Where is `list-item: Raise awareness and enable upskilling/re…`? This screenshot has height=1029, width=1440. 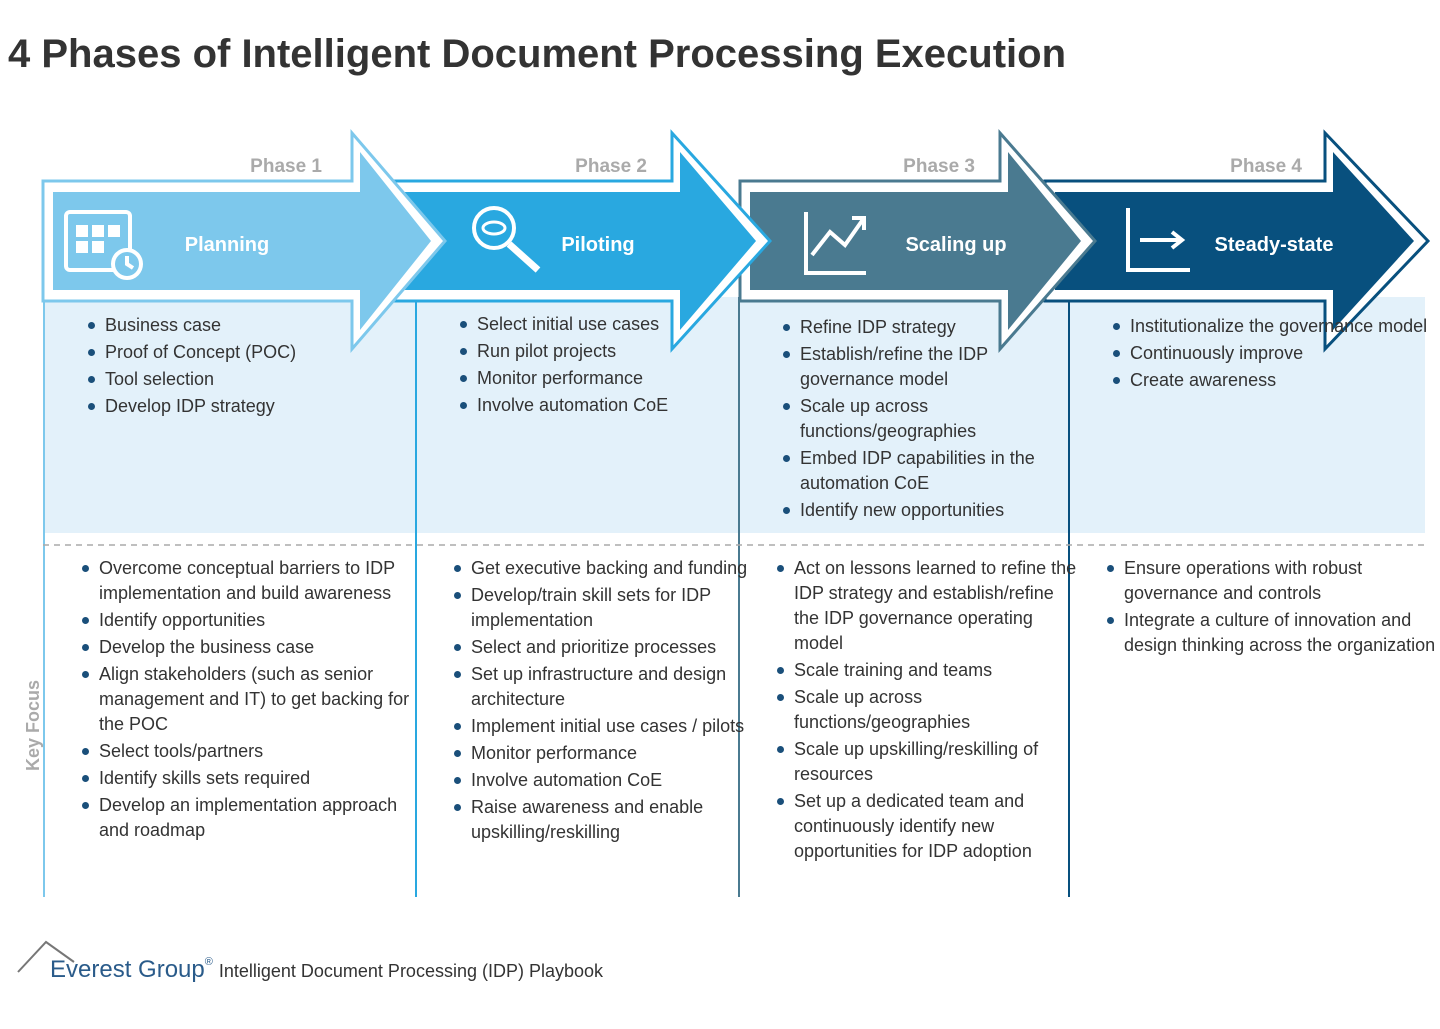 list-item: Raise awareness and enable upskilling/re… is located at coordinates (602, 820).